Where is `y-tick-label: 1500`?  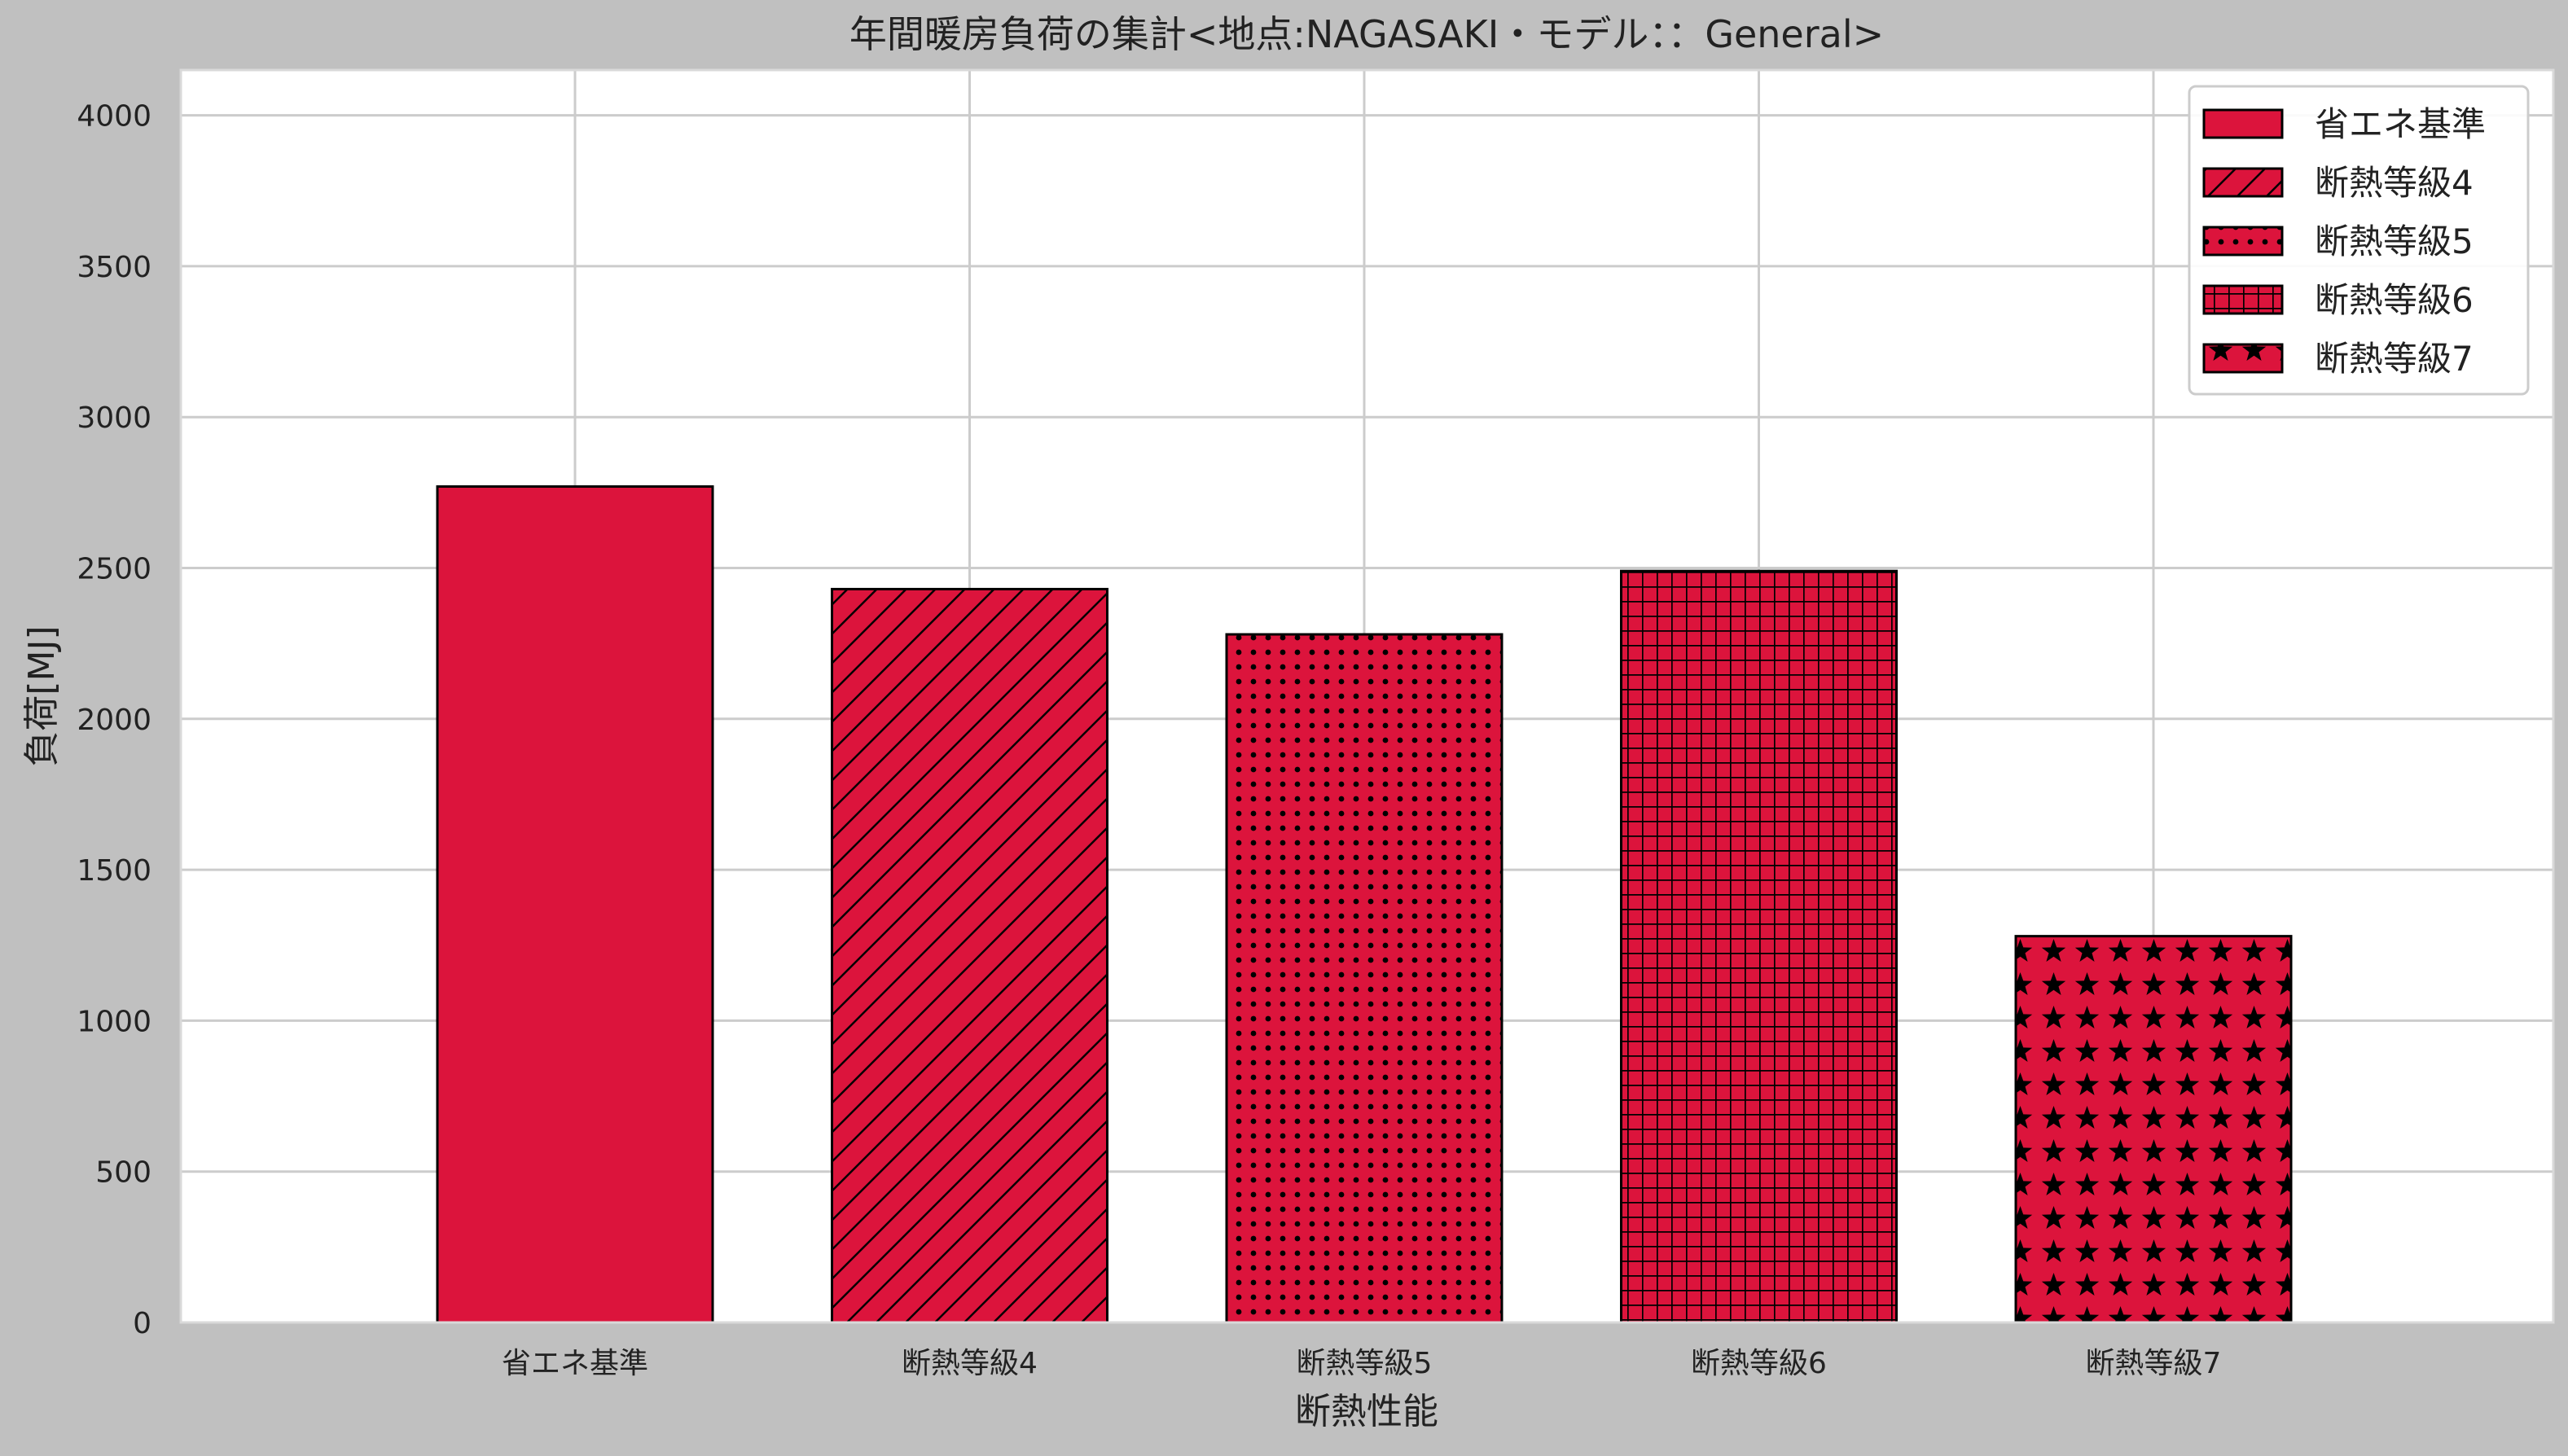
y-tick-label: 1500 is located at coordinates (114, 871).